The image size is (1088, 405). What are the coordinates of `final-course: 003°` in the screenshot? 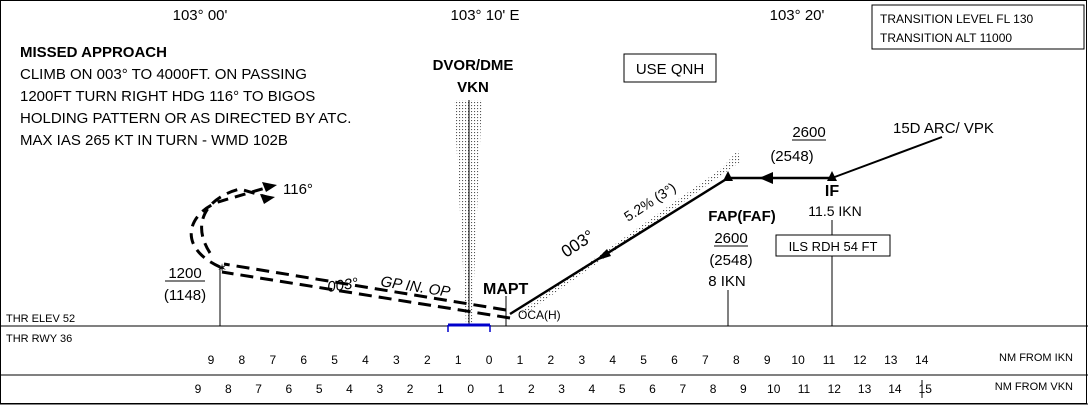 It's located at (578, 243).